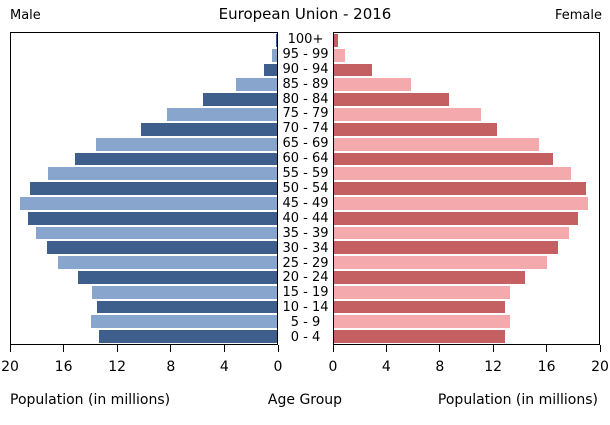 This screenshot has height=425, width=610. I want to click on male-row-95 - 99, so click(144, 55).